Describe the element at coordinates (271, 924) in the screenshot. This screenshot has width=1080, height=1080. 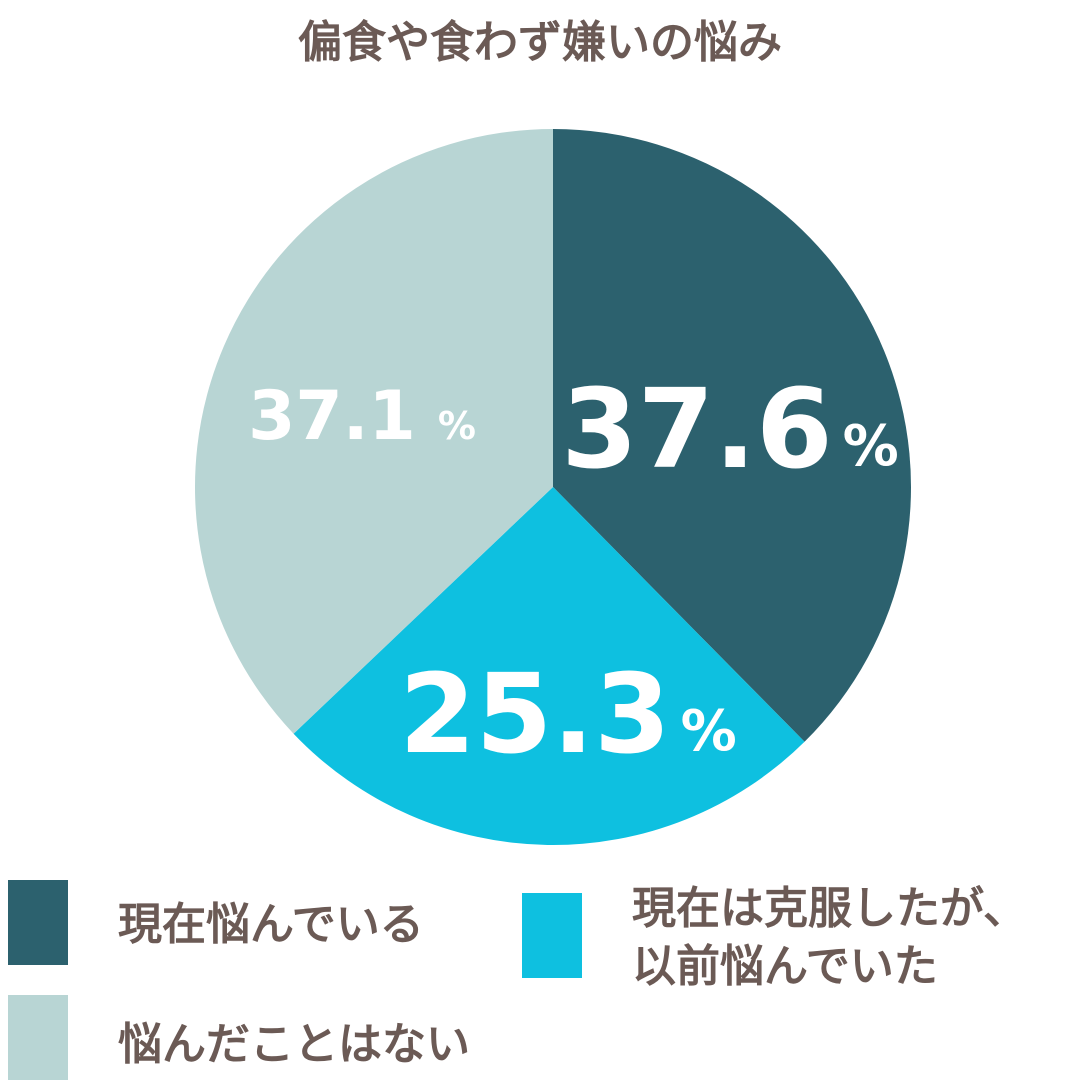
I see `legend-label: 現在悩んでいる` at that location.